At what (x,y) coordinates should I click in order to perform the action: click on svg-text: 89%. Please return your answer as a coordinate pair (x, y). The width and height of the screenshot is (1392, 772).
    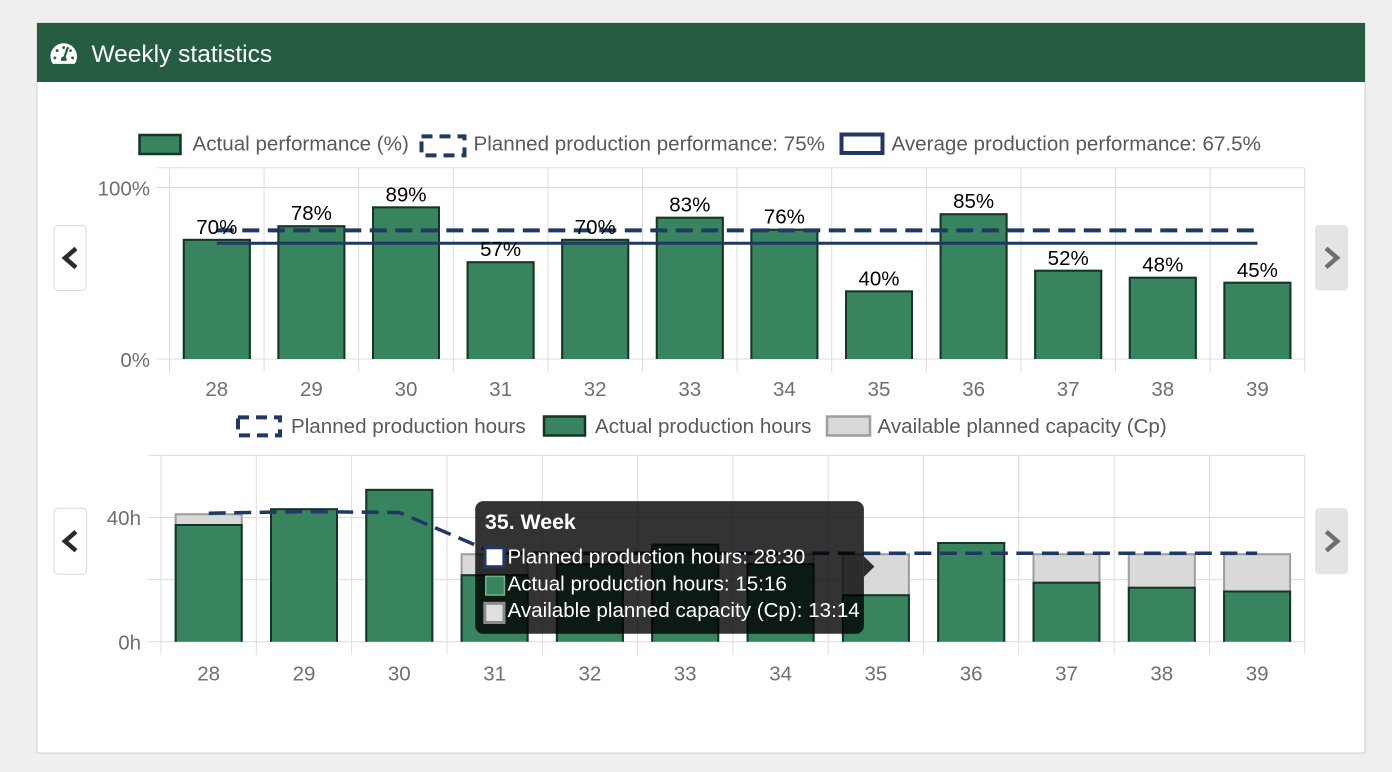
    Looking at the image, I should click on (405, 194).